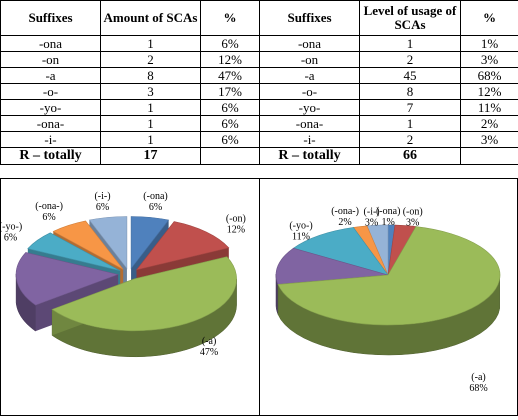 Image resolution: width=518 pixels, height=420 pixels. I want to click on slice-category-label: (-ona), so click(155, 196).